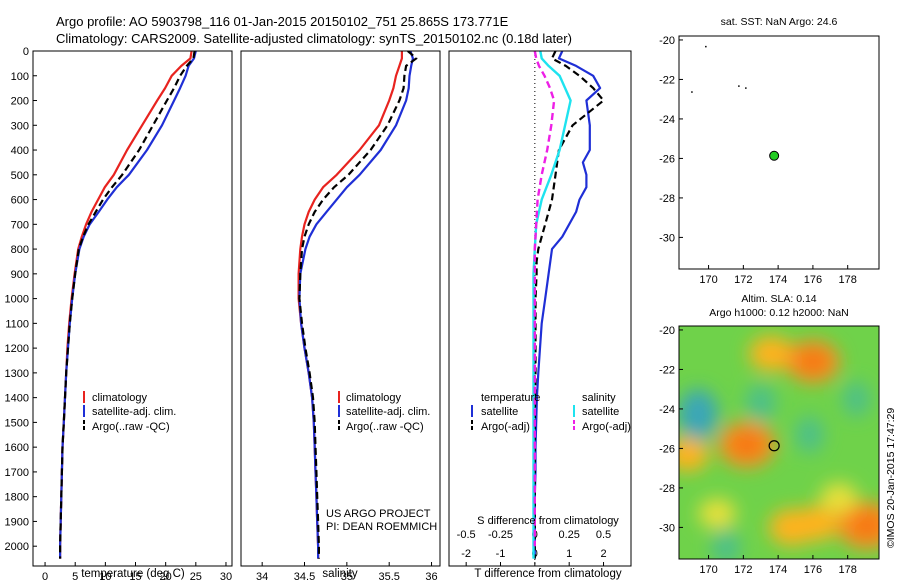 This screenshot has width=900, height=580. Describe the element at coordinates (778, 280) in the screenshot. I see `map-x-tick-label: 174` at that location.